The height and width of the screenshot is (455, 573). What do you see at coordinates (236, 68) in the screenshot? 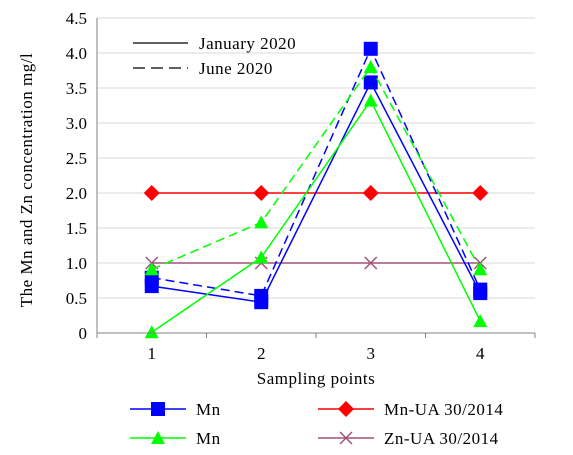
I see `line-style-legend-label: June 2020` at bounding box center [236, 68].